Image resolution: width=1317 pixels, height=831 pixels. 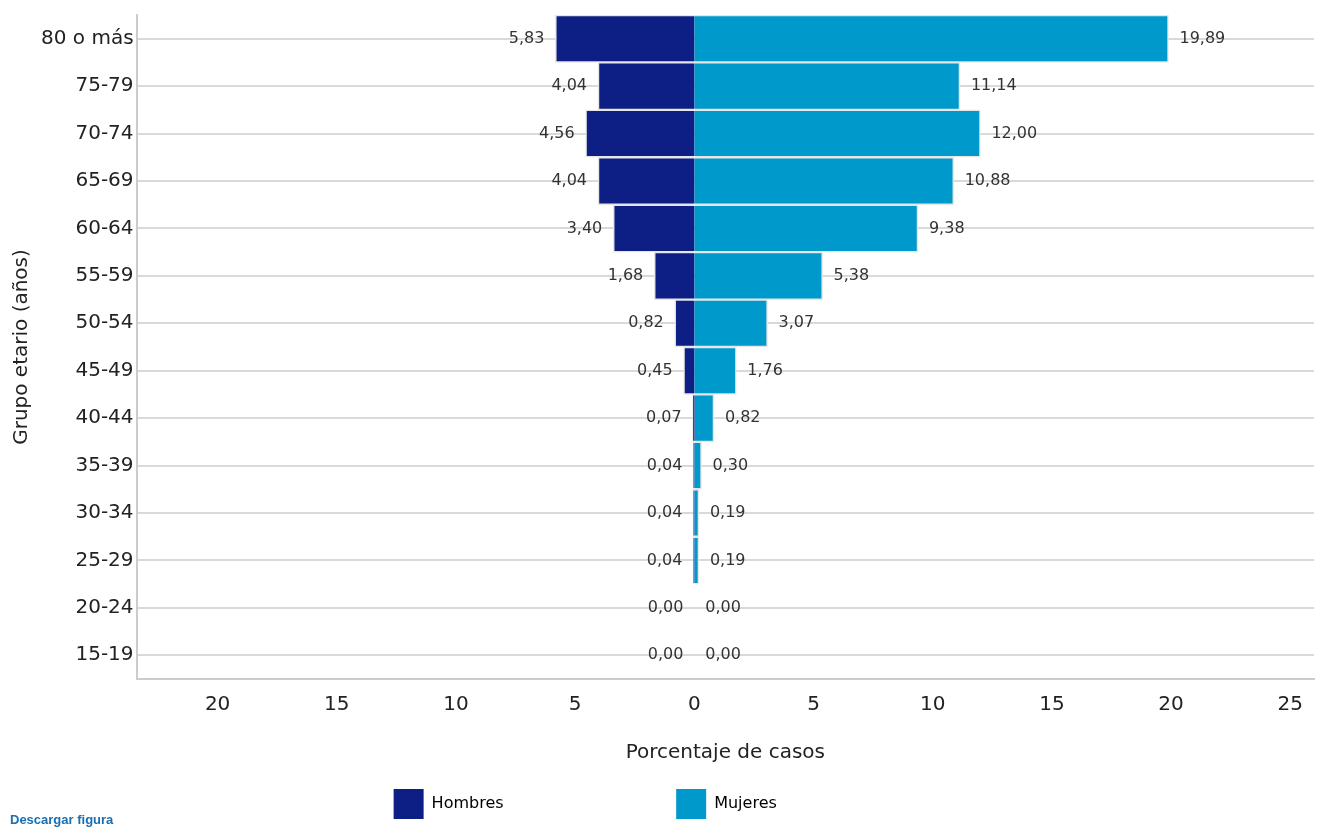 I want to click on data-label: 11,14, so click(x=993, y=85).